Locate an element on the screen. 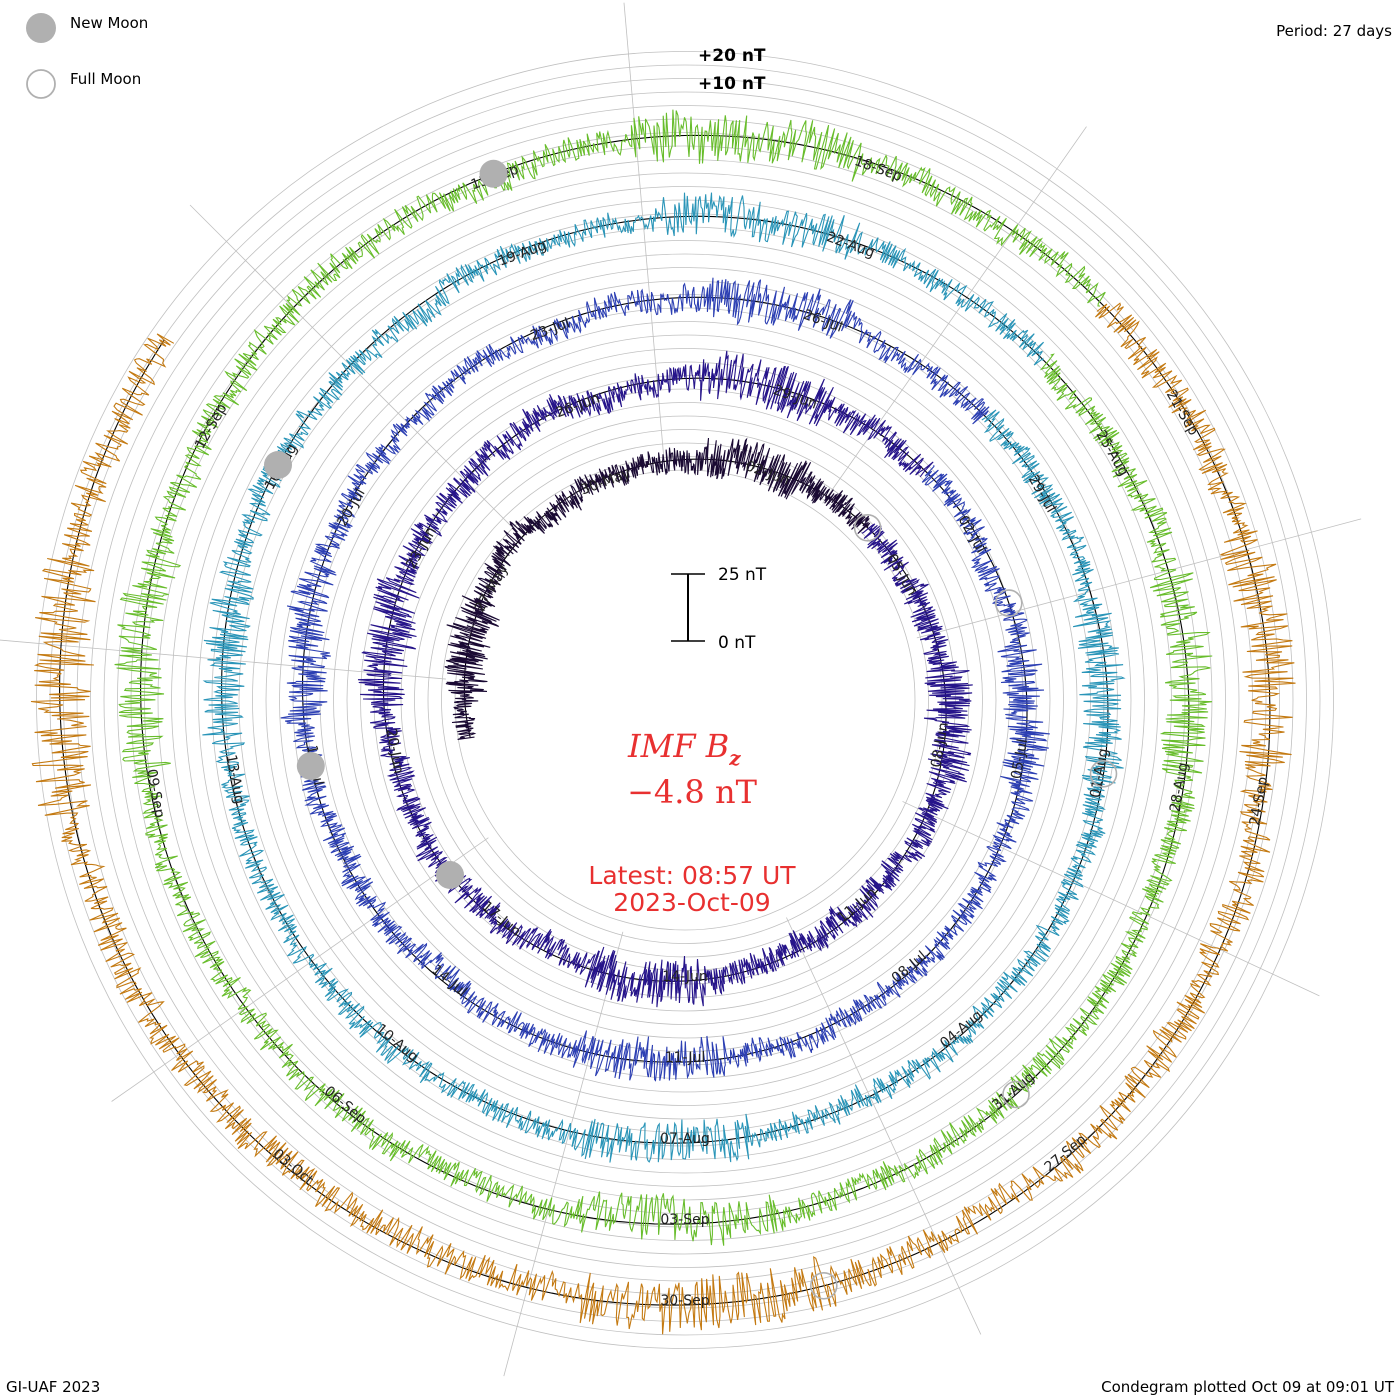 Image resolution: width=1400 pixels, height=1400 pixels. grid-ring is located at coordinates (685, 700).